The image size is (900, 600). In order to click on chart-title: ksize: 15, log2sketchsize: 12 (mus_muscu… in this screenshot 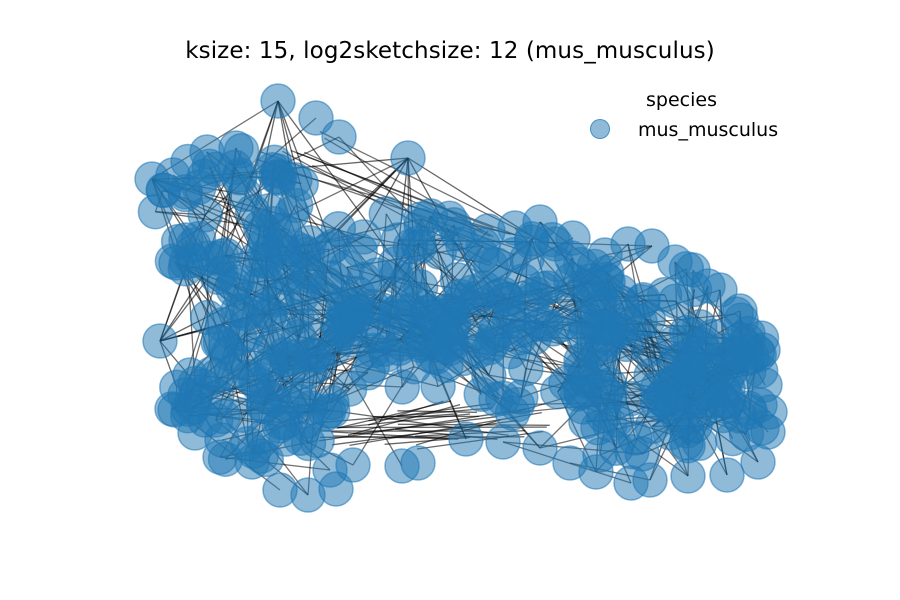, I will do `click(450, 51)`.